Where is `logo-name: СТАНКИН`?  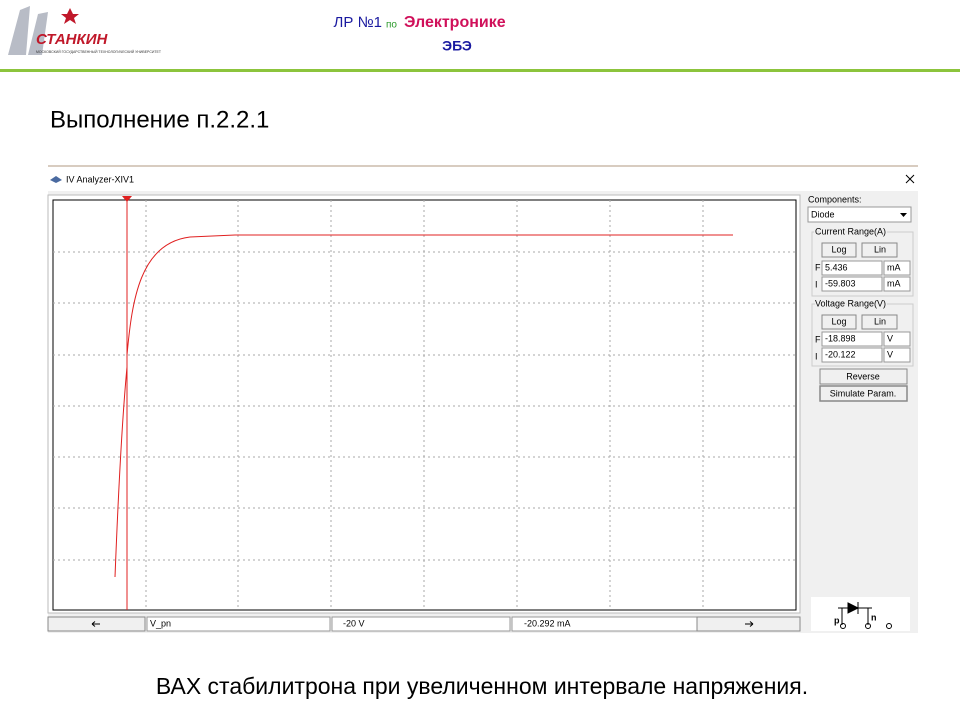 logo-name: СТАНКИН is located at coordinates (72, 39).